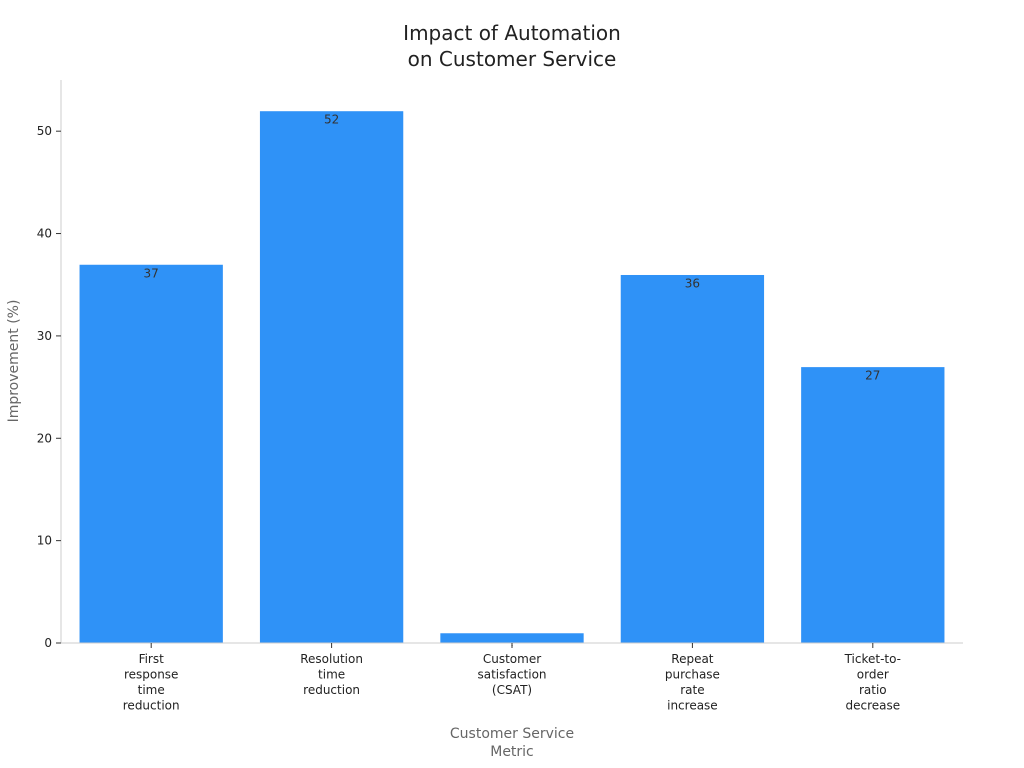 The image size is (1024, 768). I want to click on chart-title: Impact of Automation on Customer Service, so click(512, 46).